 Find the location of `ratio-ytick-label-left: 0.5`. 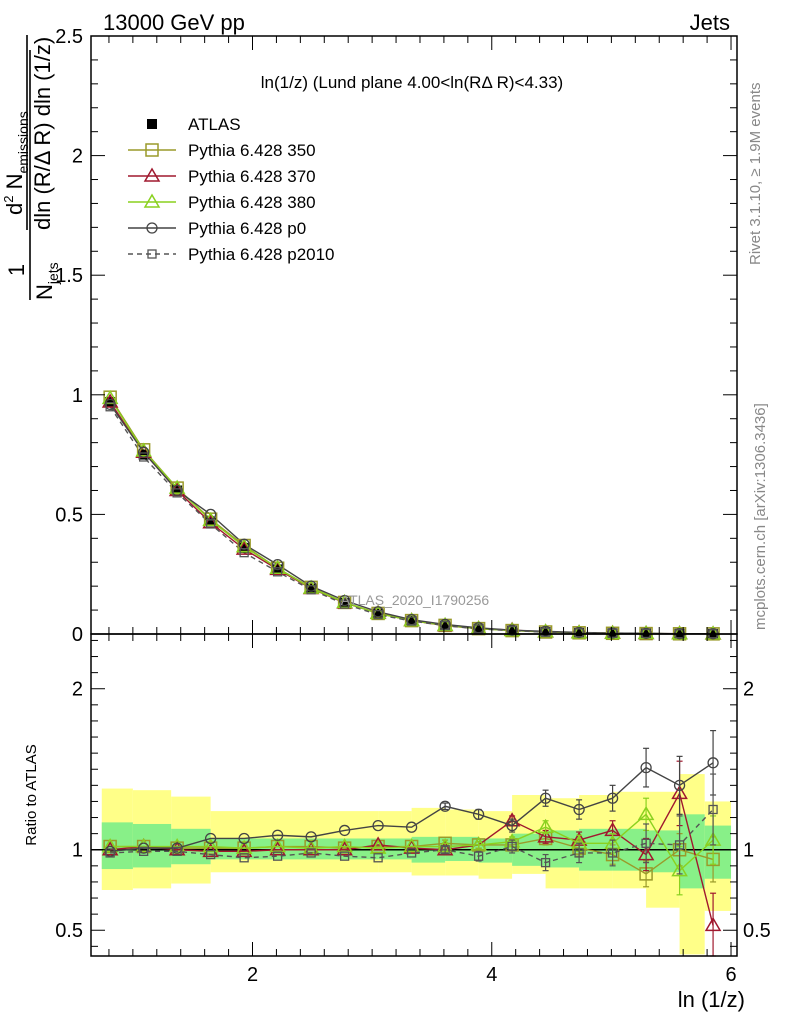

ratio-ytick-label-left: 0.5 is located at coordinates (69, 931).